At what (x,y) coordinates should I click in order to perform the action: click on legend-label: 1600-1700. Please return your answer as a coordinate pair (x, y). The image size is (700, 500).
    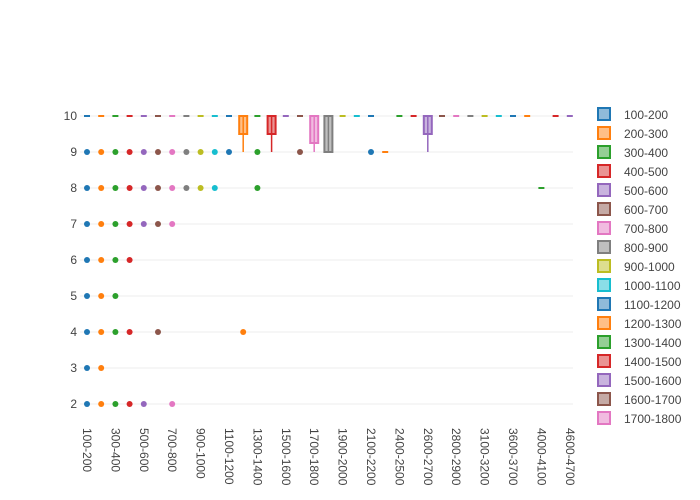
    Looking at the image, I should click on (653, 400).